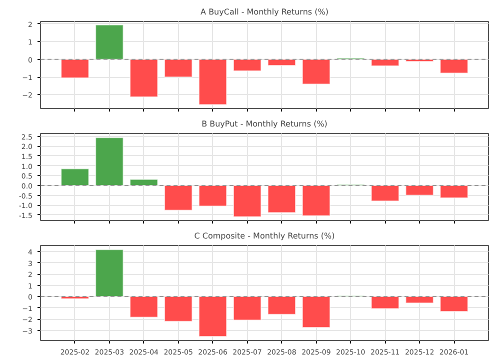 Image resolution: width=500 pixels, height=357 pixels. I want to click on chart-title: A BuyCall - Monthly Returns (%), so click(264, 12).